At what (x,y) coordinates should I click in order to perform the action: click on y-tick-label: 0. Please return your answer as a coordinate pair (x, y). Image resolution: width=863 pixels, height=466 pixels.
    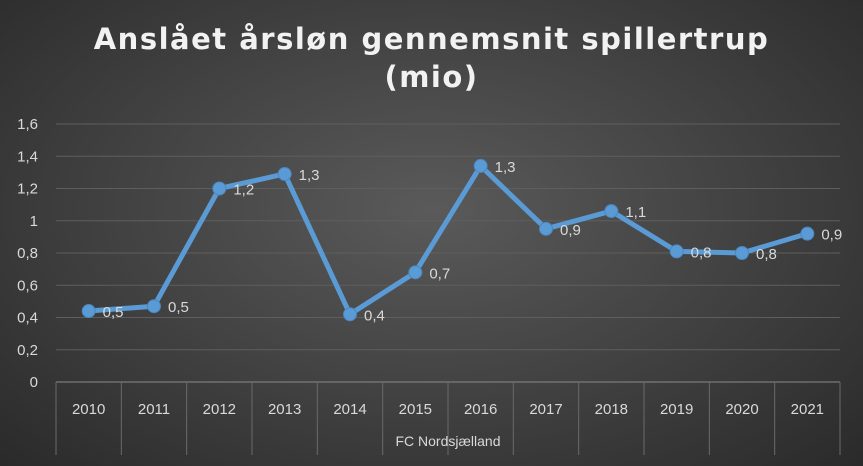
    Looking at the image, I should click on (34, 382).